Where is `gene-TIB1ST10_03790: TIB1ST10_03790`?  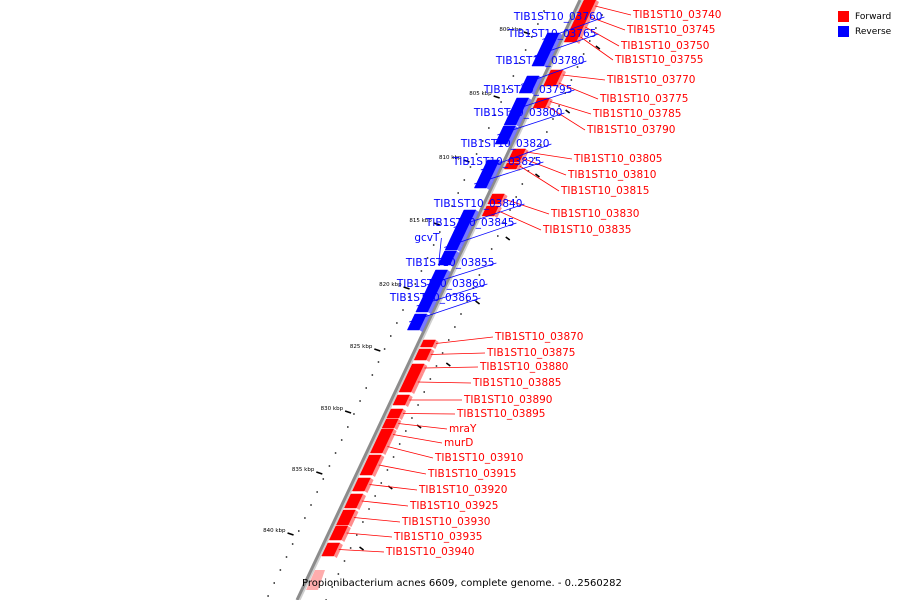 gene-TIB1ST10_03790: TIB1ST10_03790 is located at coordinates (604, 120).